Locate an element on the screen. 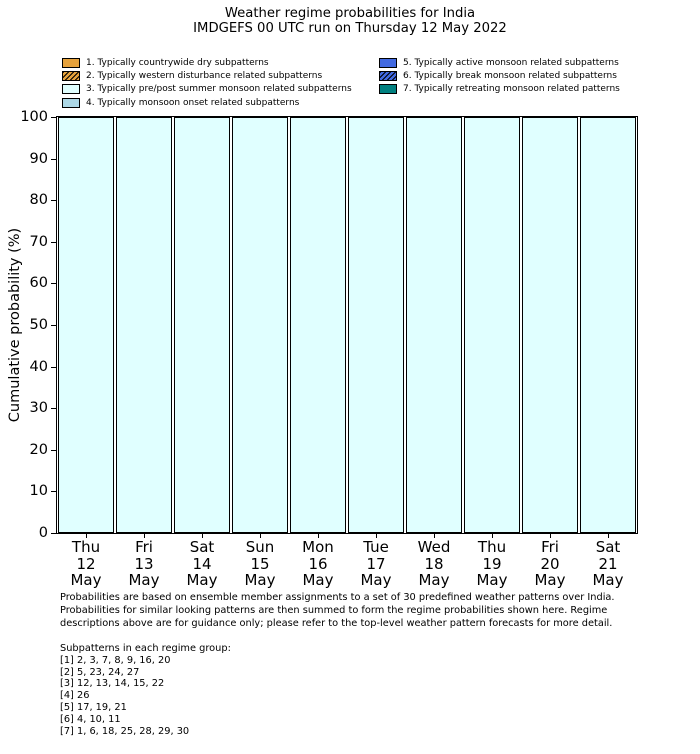  x-tick-label-line: 12 is located at coordinates (86, 563).